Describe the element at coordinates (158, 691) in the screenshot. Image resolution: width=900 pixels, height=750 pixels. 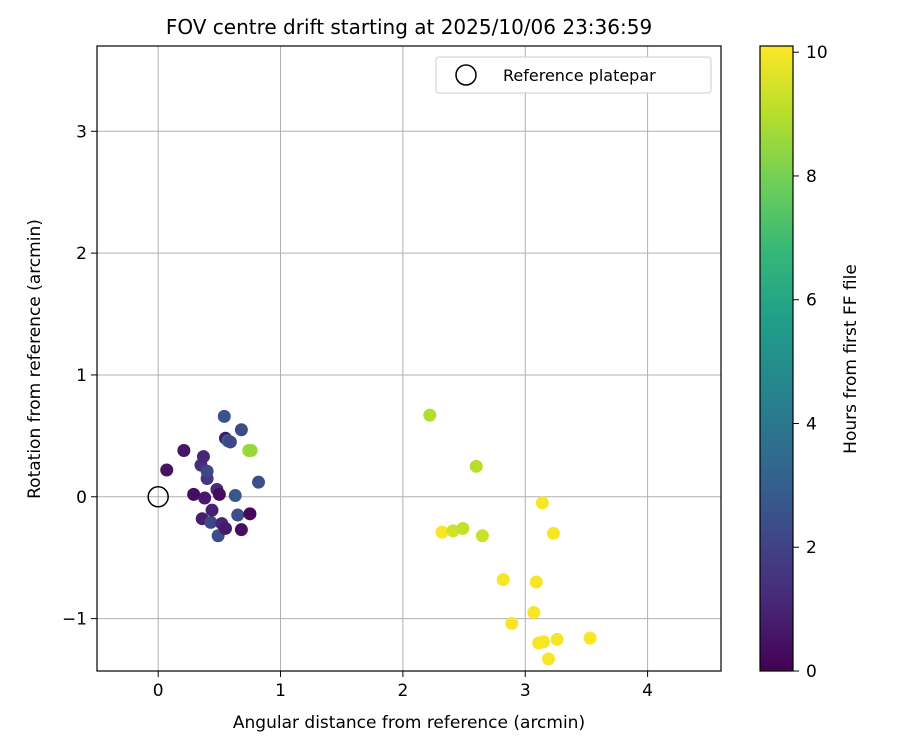
I see `x-tick-label: 0` at that location.